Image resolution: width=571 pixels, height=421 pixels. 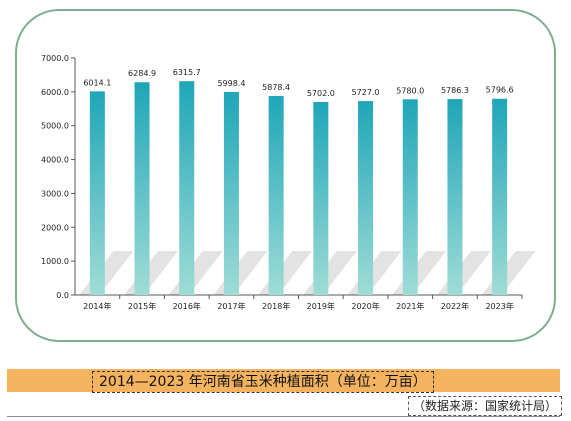 What do you see at coordinates (55, 261) in the screenshot?
I see `y-tick-label: 1000.0` at bounding box center [55, 261].